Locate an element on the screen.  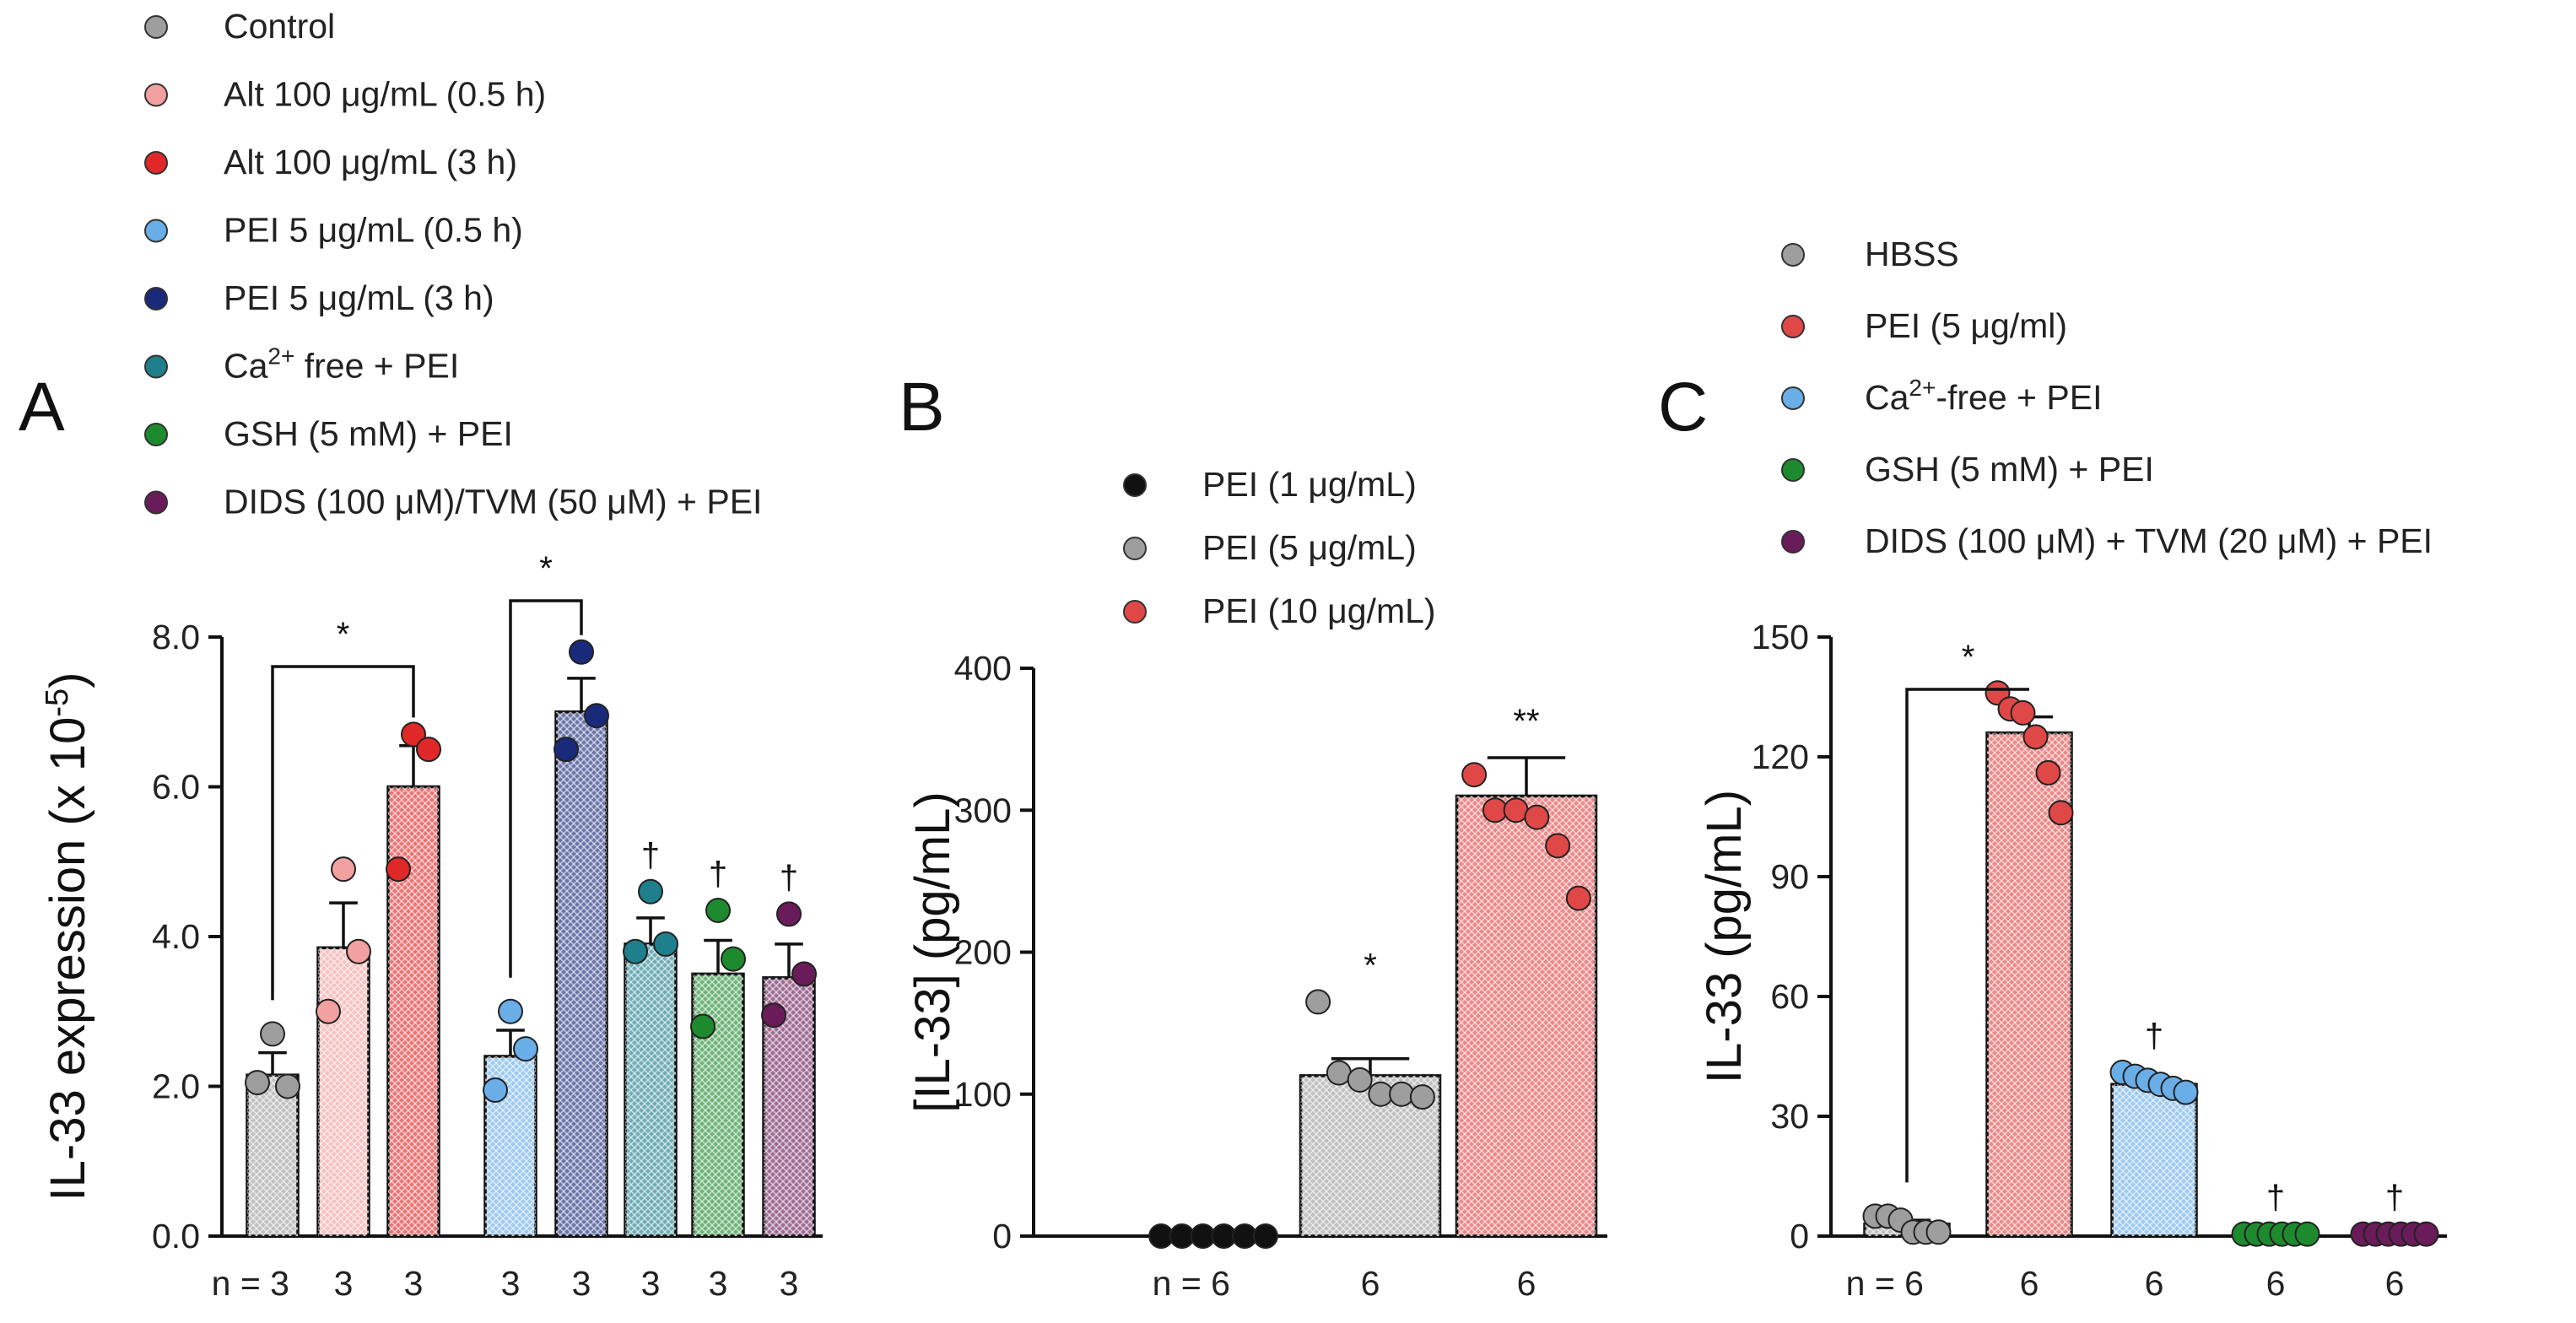
legend-label-text: DIDS (100 μM)/TVM (50 μM) + PEI is located at coordinates (493, 502).